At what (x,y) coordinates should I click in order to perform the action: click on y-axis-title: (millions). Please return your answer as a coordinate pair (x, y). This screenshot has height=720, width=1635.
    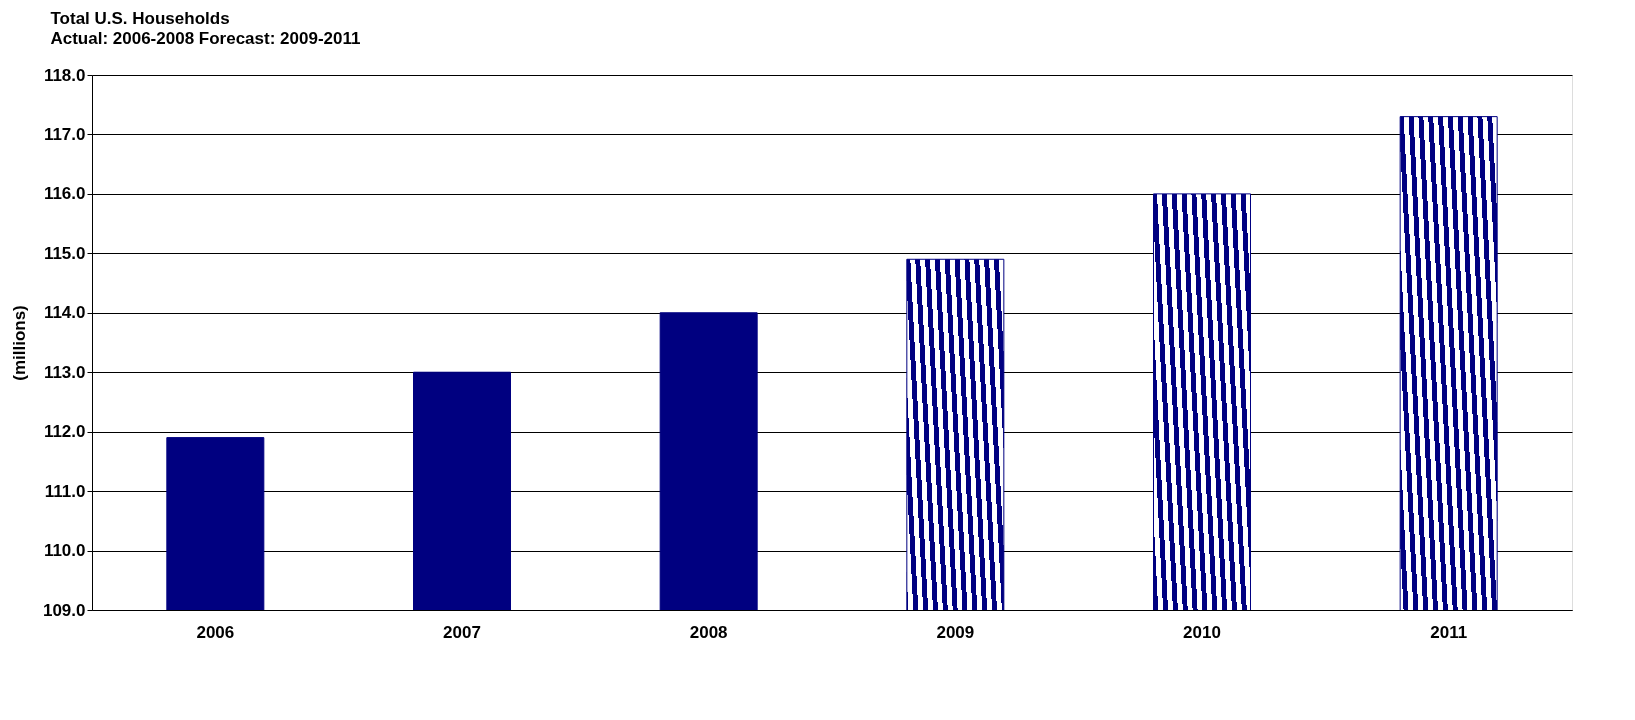
    Looking at the image, I should click on (19, 343).